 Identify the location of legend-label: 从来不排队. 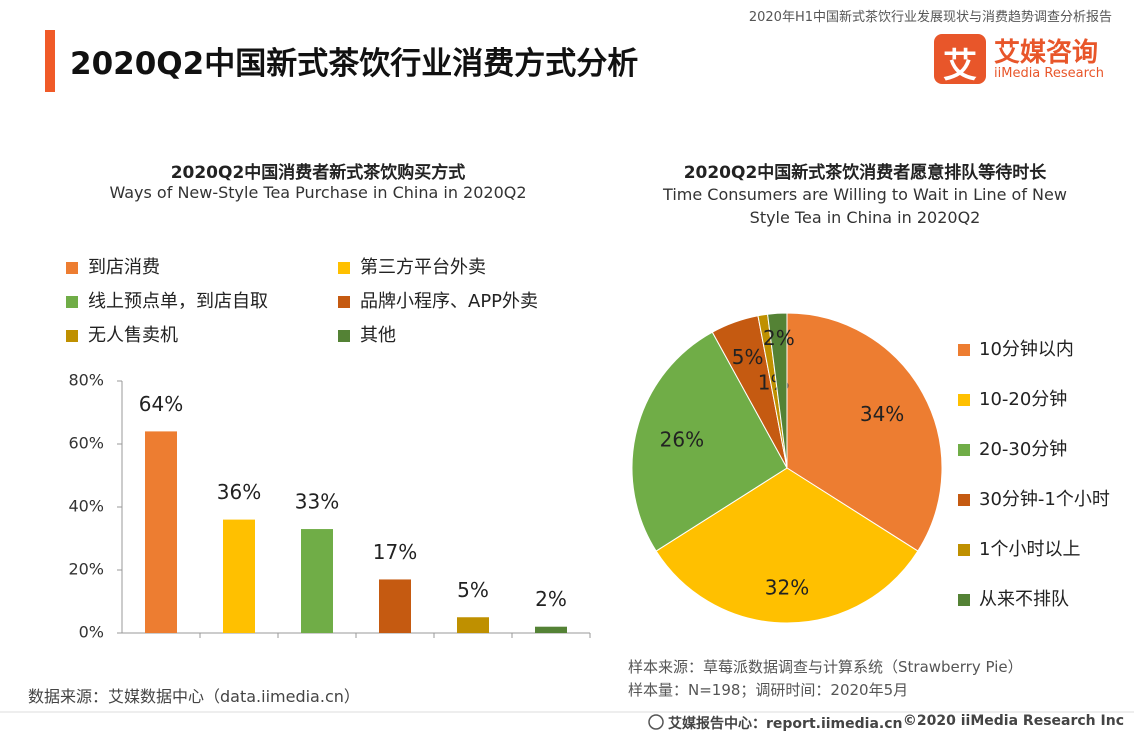
(1024, 599).